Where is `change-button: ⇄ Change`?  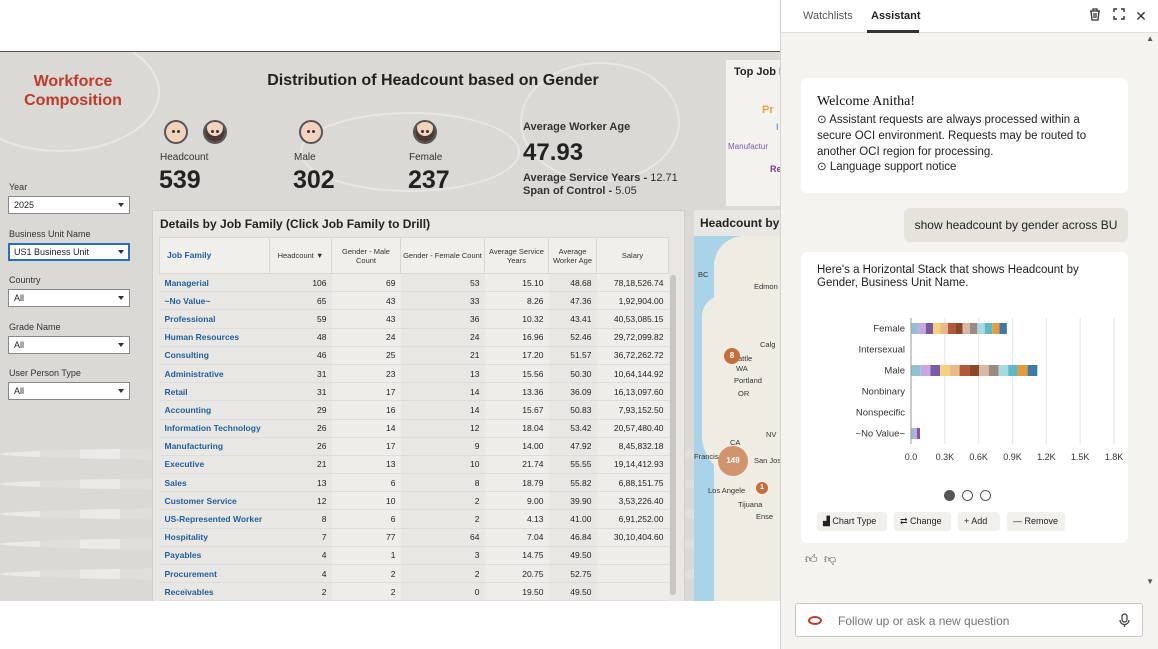 change-button: ⇄ Change is located at coordinates (922, 521).